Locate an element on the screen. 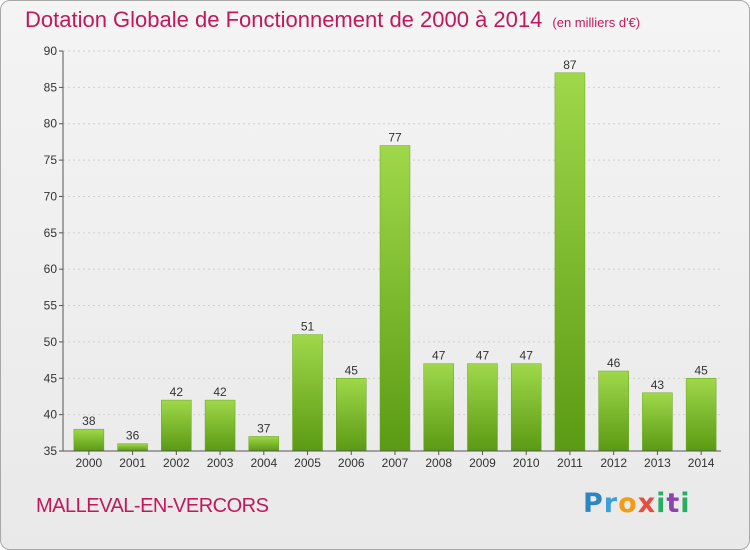 The image size is (750, 550). logo-letter: P is located at coordinates (593, 503).